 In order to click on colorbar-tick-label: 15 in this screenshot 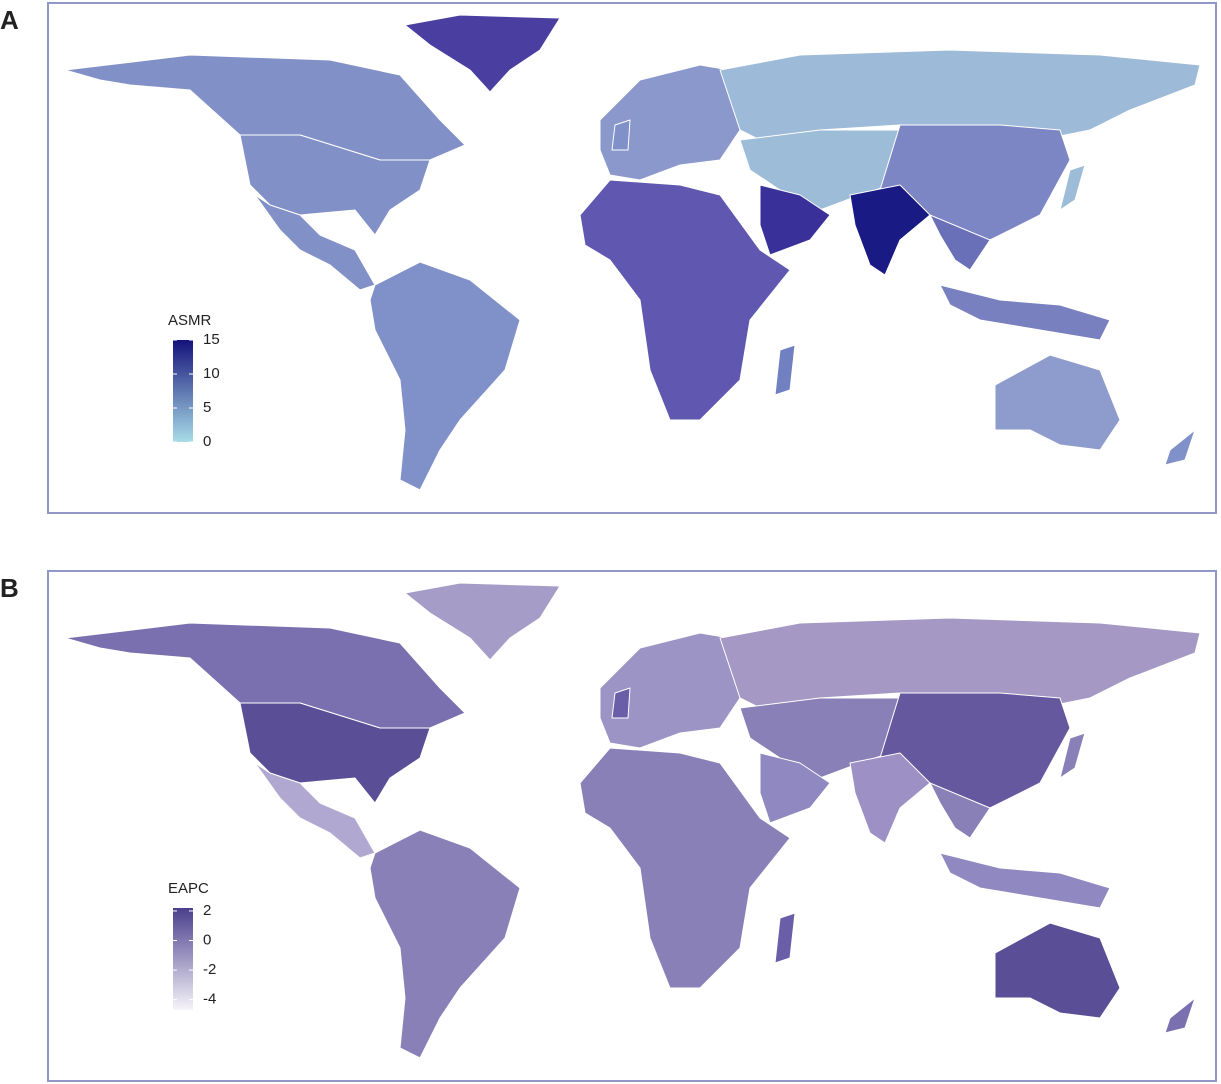, I will do `click(211, 339)`.